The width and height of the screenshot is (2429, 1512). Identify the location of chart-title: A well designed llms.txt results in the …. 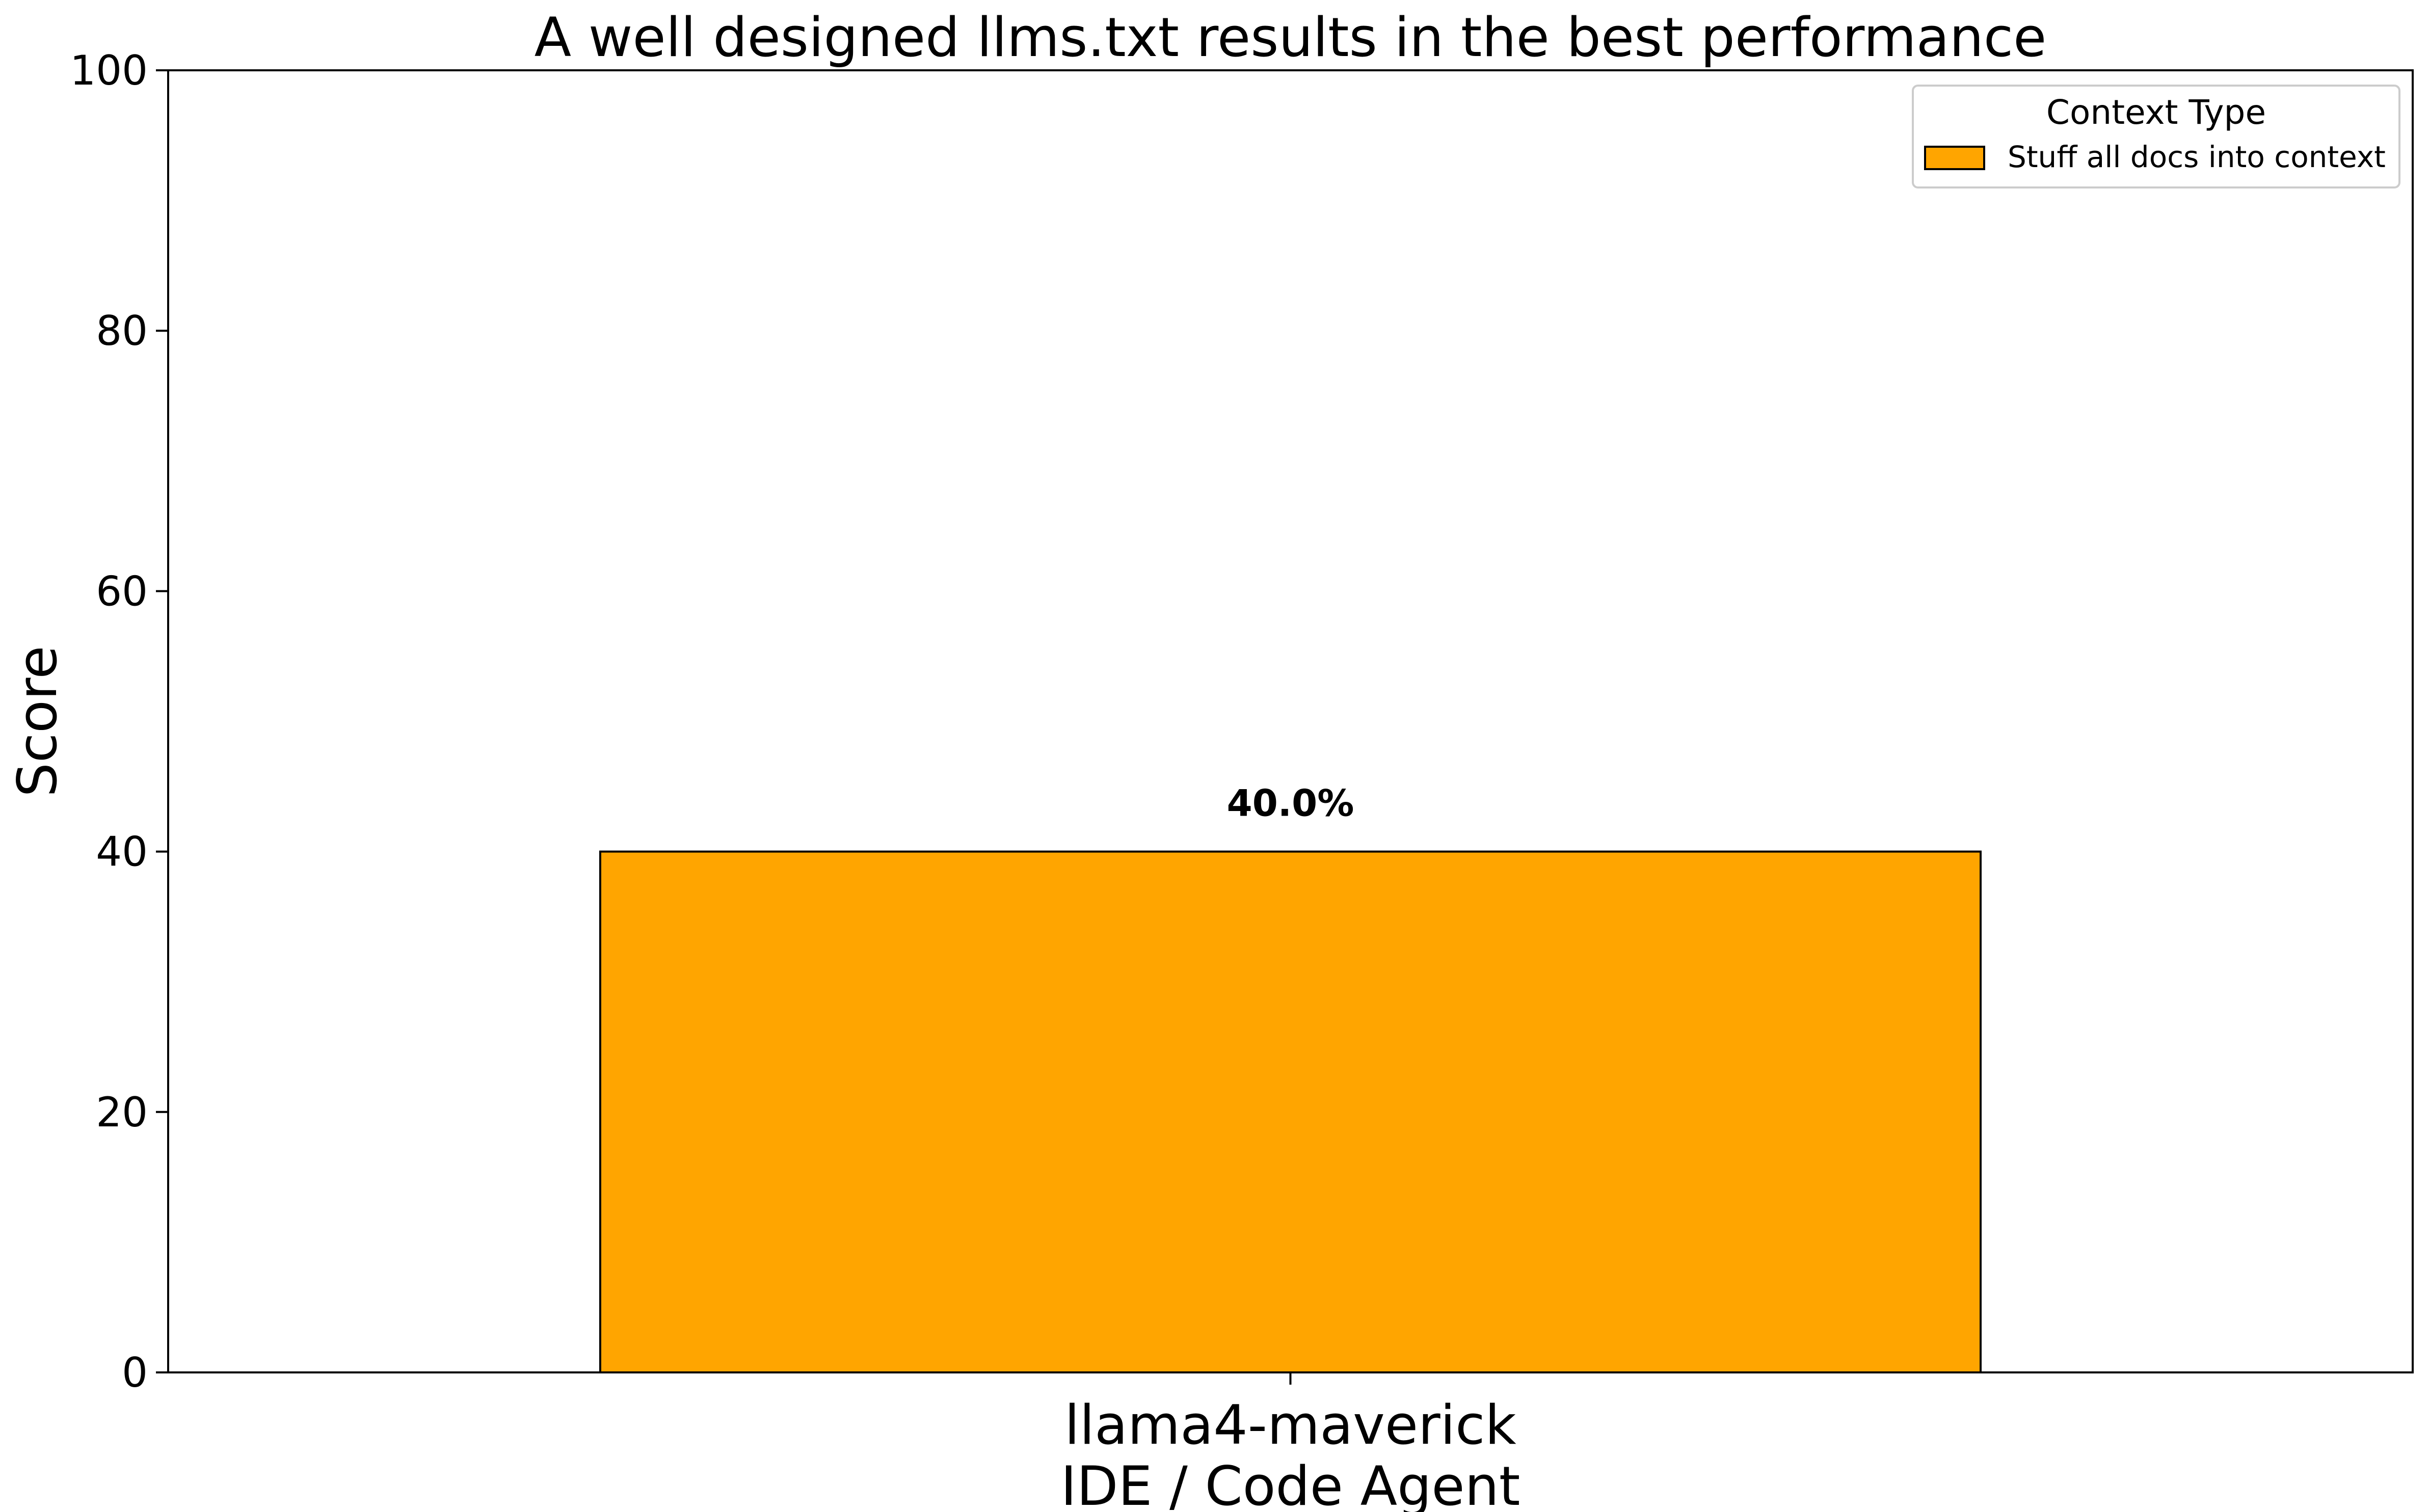
(1291, 37).